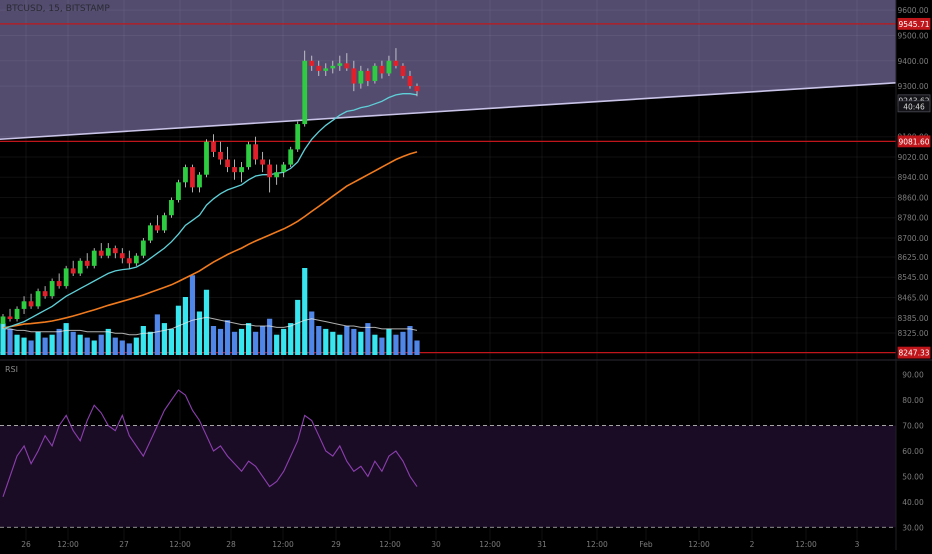  I want to click on price-tick-label: 8325.00, so click(912, 333).